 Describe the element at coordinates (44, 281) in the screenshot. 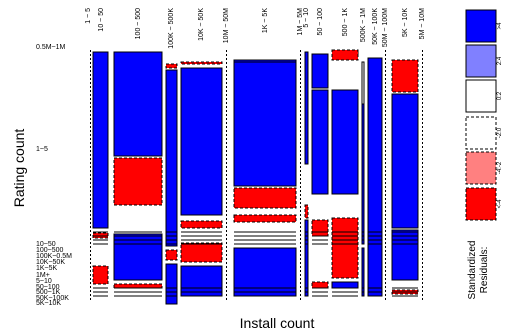

I see `y-tick-label: 5~10` at that location.